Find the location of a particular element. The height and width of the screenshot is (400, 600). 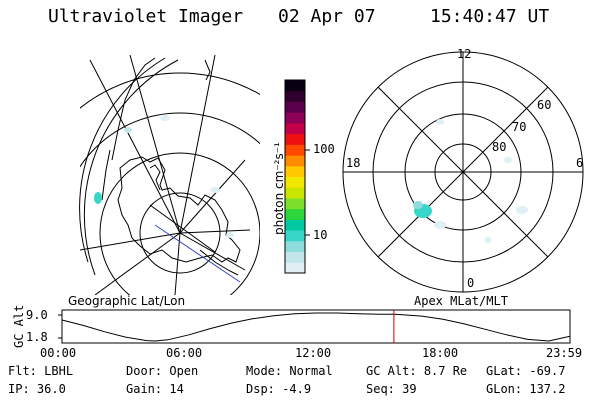

timeline-xtick-label: 23:59 is located at coordinates (564, 353).